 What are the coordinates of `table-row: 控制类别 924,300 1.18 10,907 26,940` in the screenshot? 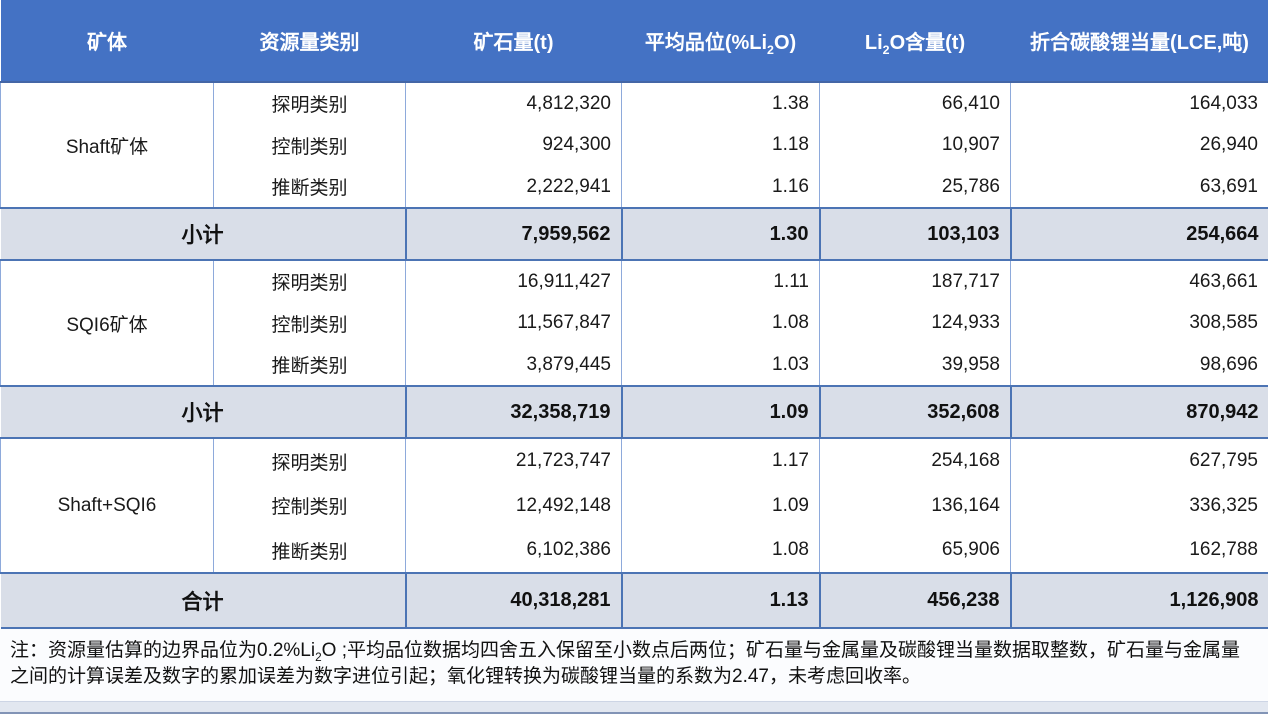 It's located at (634, 145).